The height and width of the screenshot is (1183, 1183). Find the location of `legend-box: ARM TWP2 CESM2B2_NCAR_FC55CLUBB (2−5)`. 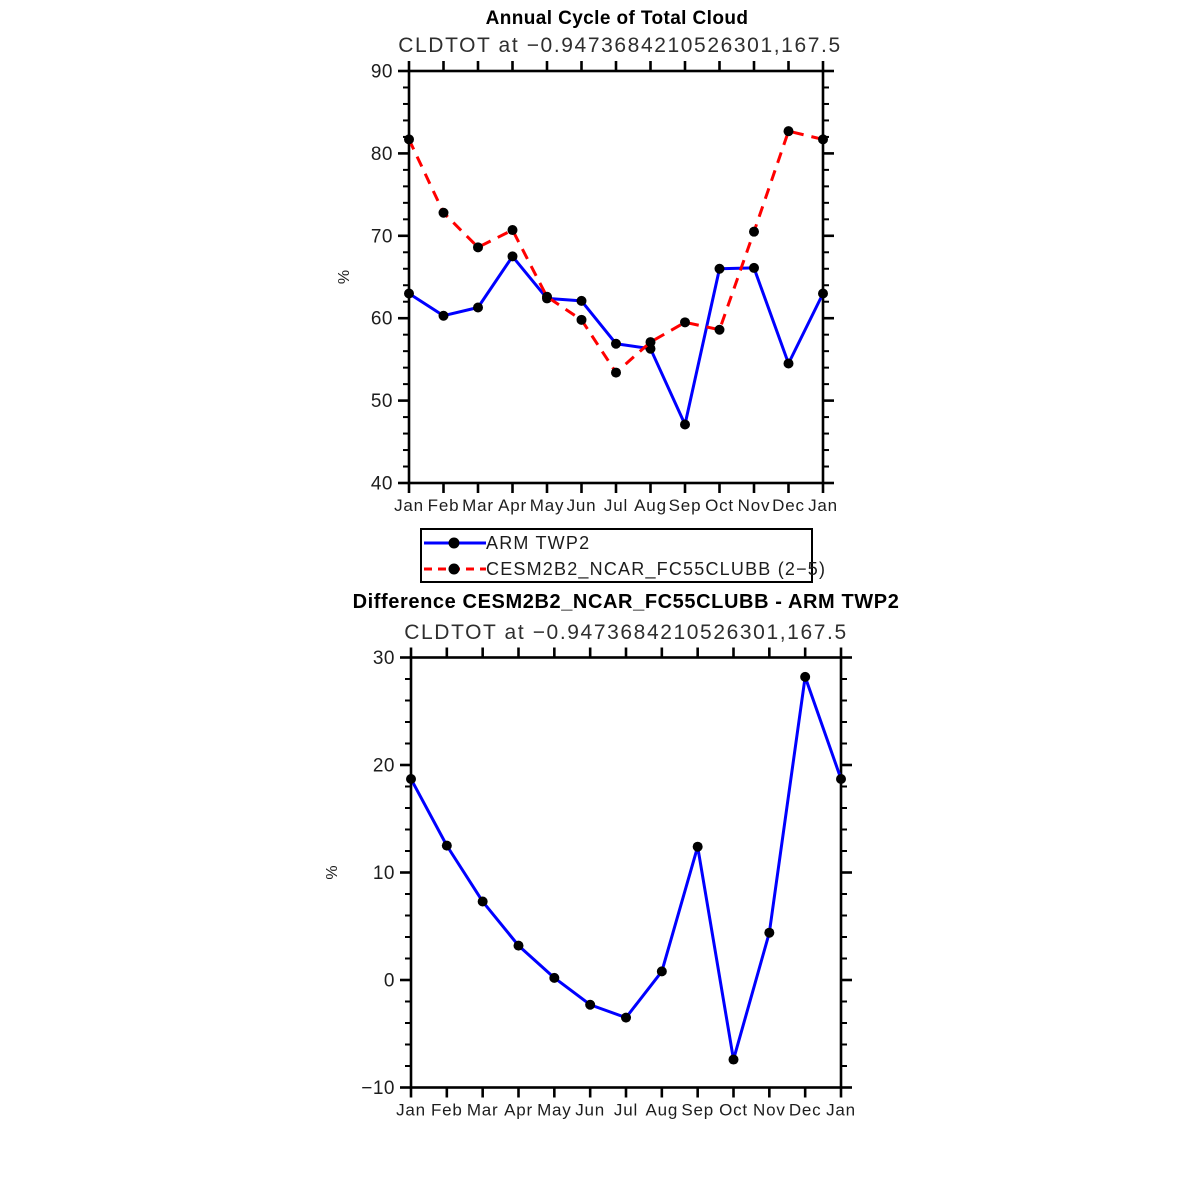

legend-box: ARM TWP2 CESM2B2_NCAR_FC55CLUBB (2−5) is located at coordinates (622, 555).